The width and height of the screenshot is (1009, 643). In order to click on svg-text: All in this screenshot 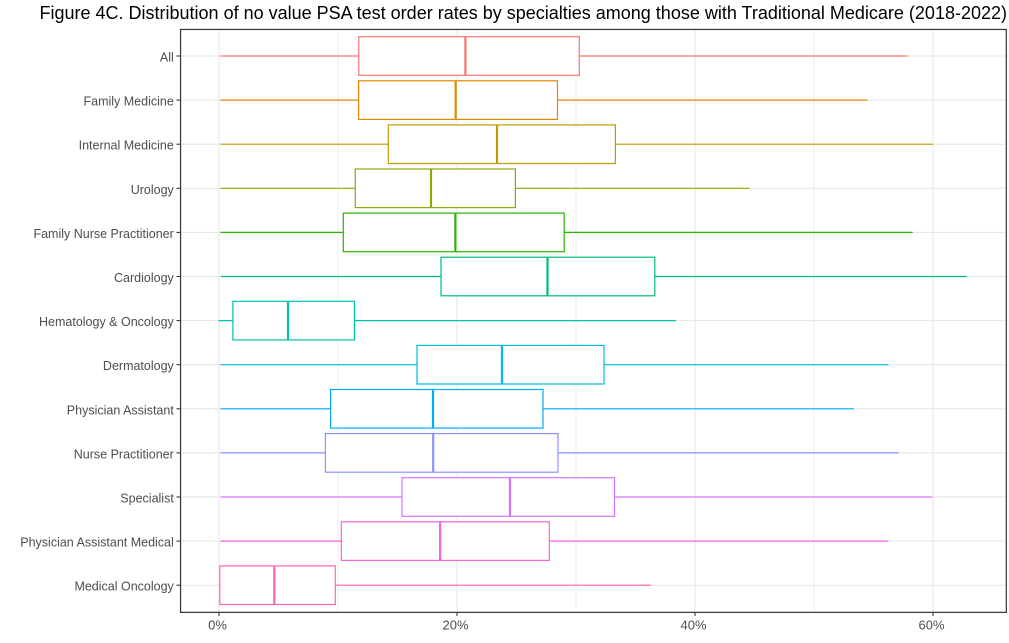, I will do `click(167, 58)`.